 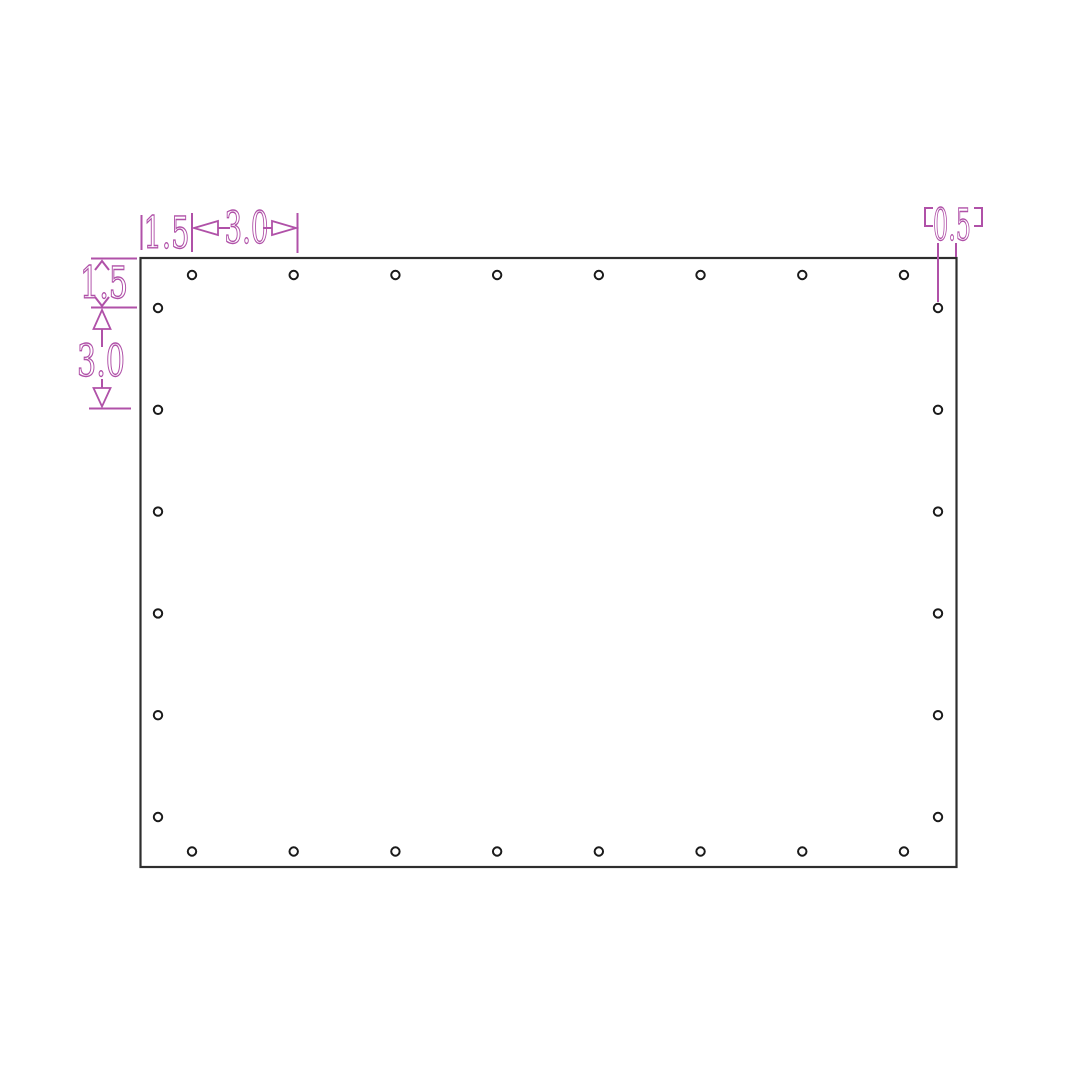 I want to click on caret-down-icon, so click(x=102, y=302).